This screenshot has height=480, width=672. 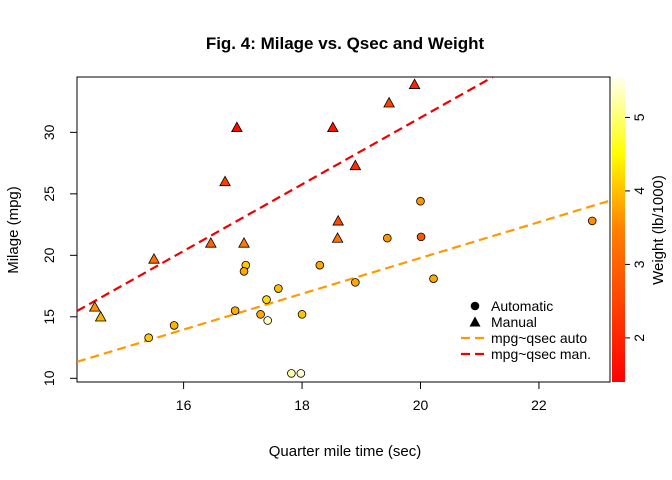 What do you see at coordinates (639, 191) in the screenshot?
I see `colorbar-tick-label: 4` at bounding box center [639, 191].